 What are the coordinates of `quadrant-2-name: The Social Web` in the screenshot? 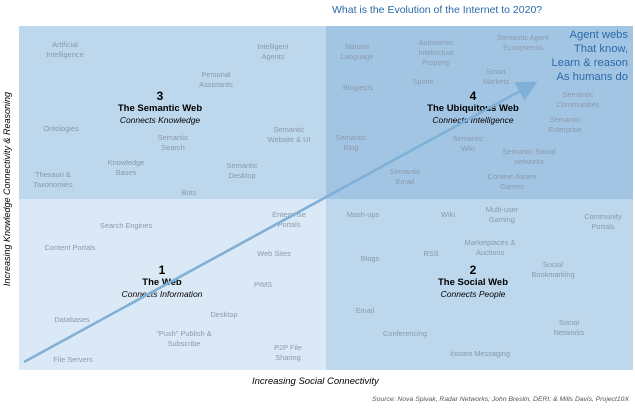 It's located at (473, 282).